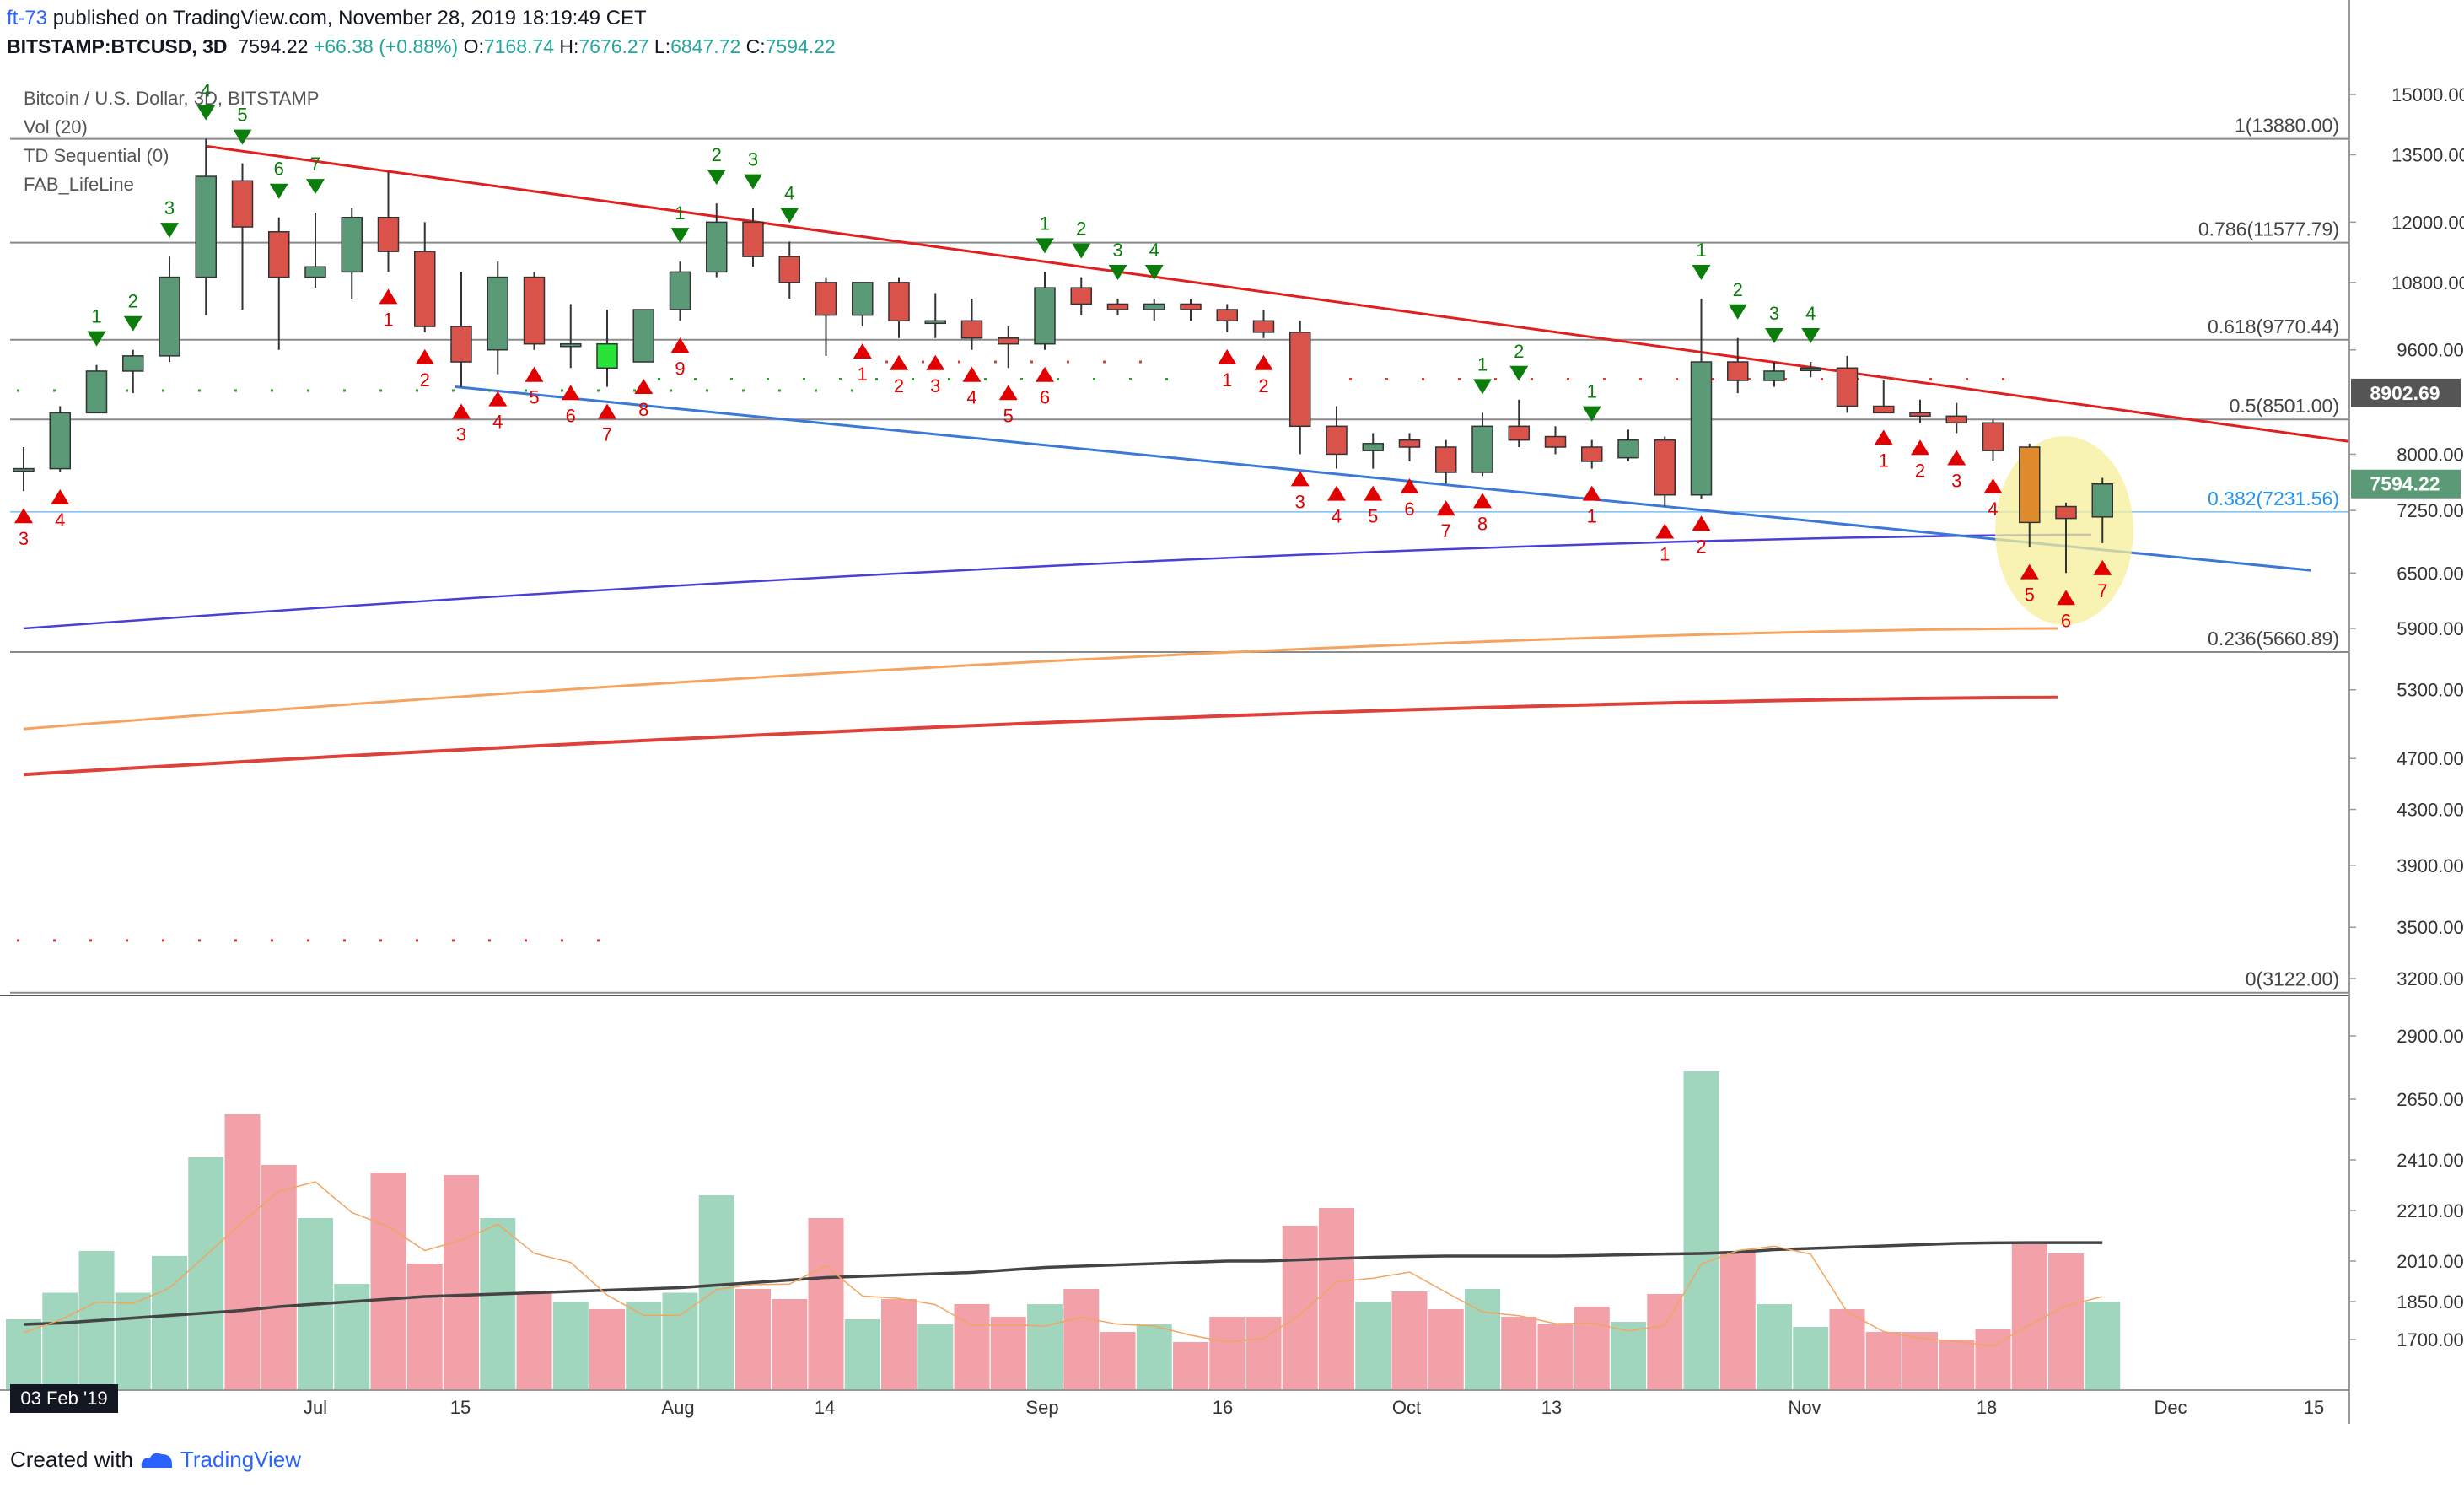 Image resolution: width=2464 pixels, height=1488 pixels. Describe the element at coordinates (1154, 251) in the screenshot. I see `td-sell-count: 4` at that location.